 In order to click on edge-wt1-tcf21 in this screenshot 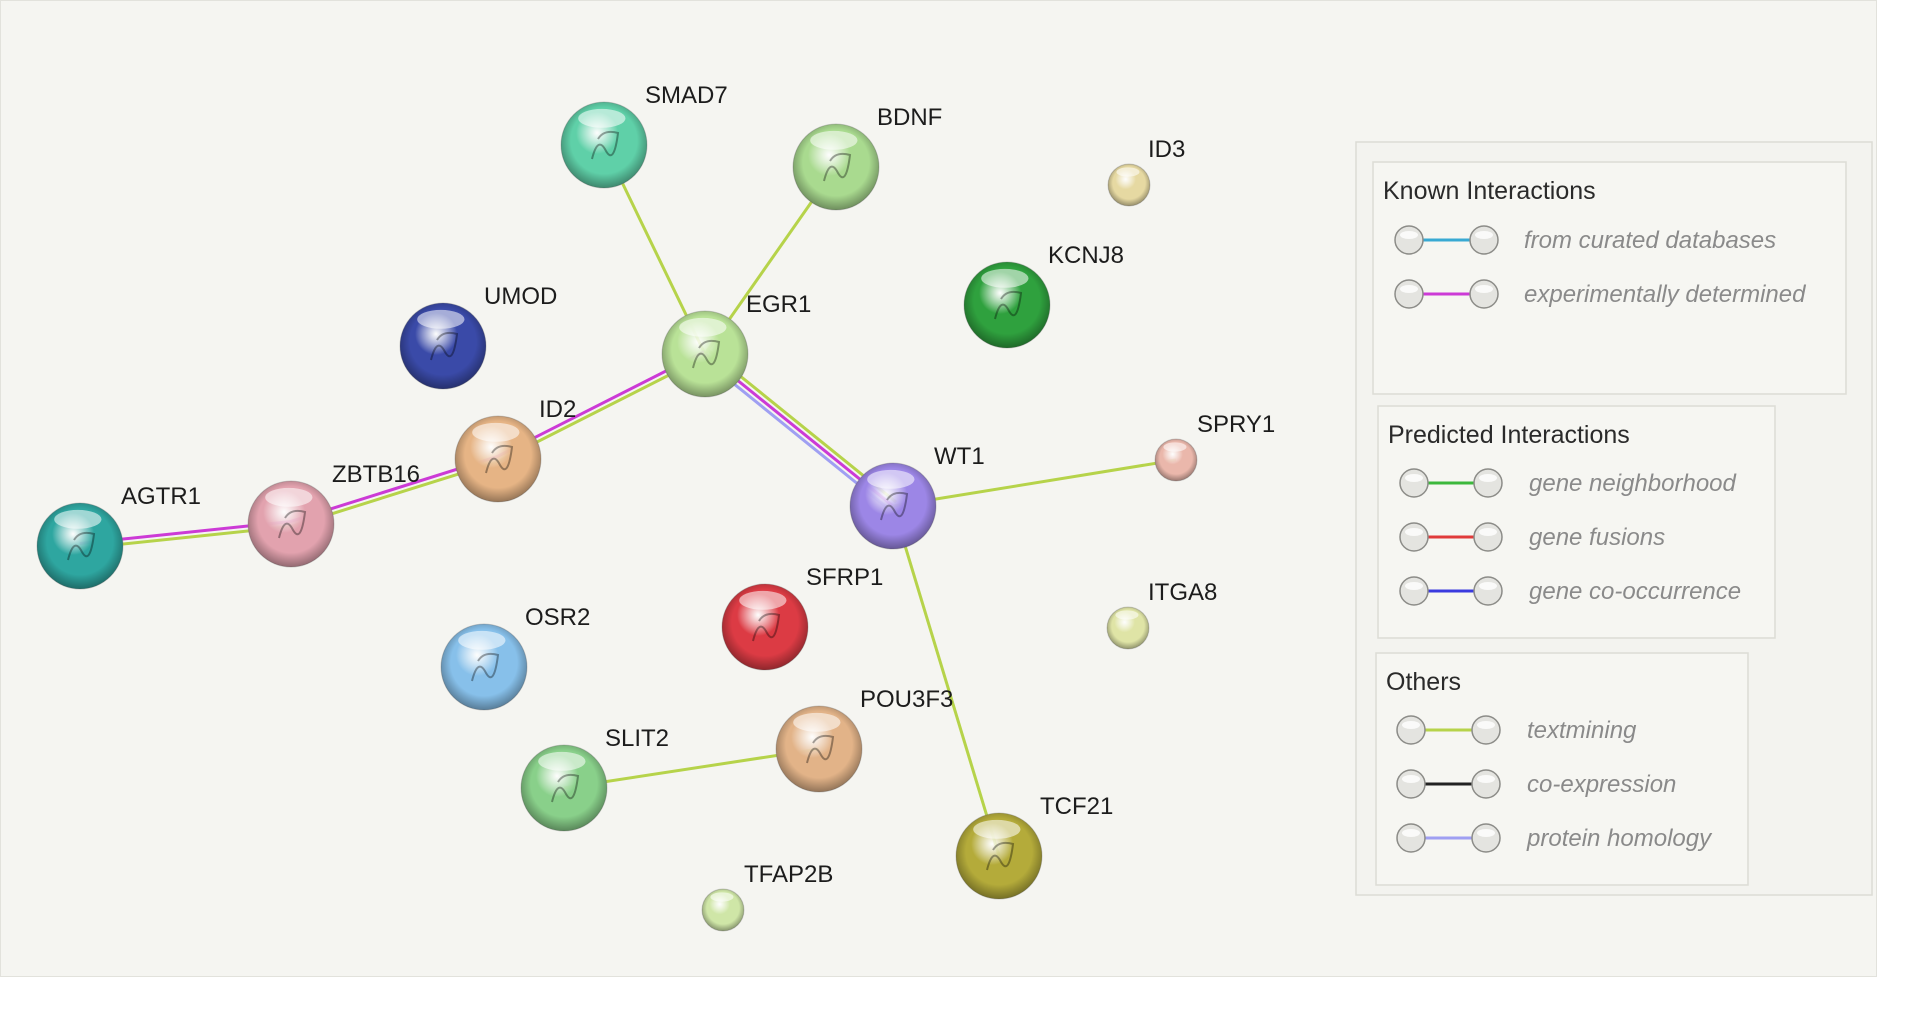, I will do `click(946, 681)`.